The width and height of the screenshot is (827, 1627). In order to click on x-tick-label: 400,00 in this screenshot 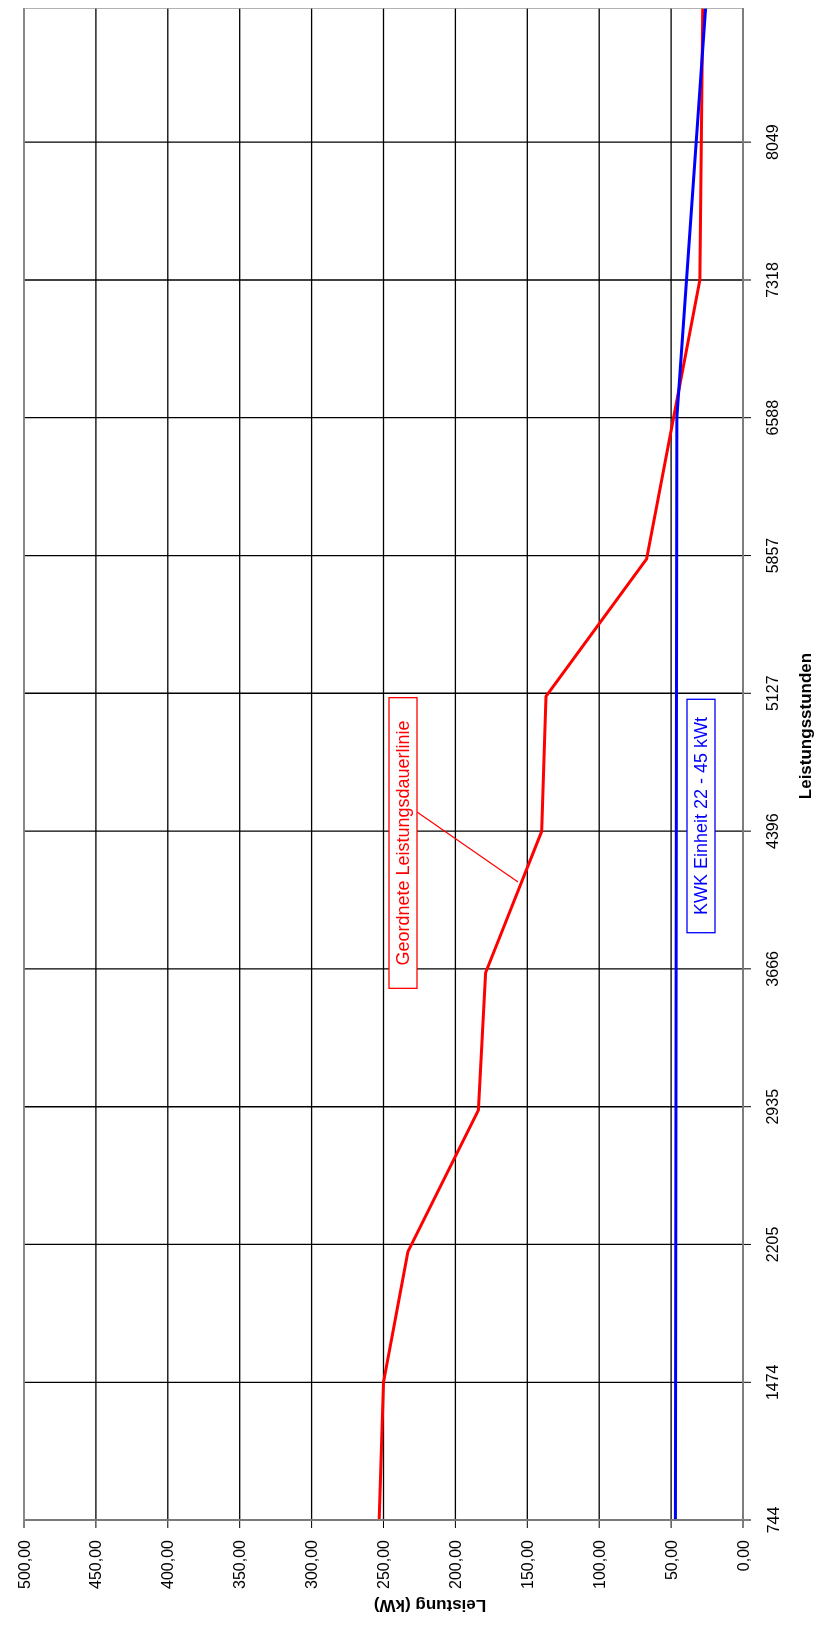, I will do `click(168, 1564)`.